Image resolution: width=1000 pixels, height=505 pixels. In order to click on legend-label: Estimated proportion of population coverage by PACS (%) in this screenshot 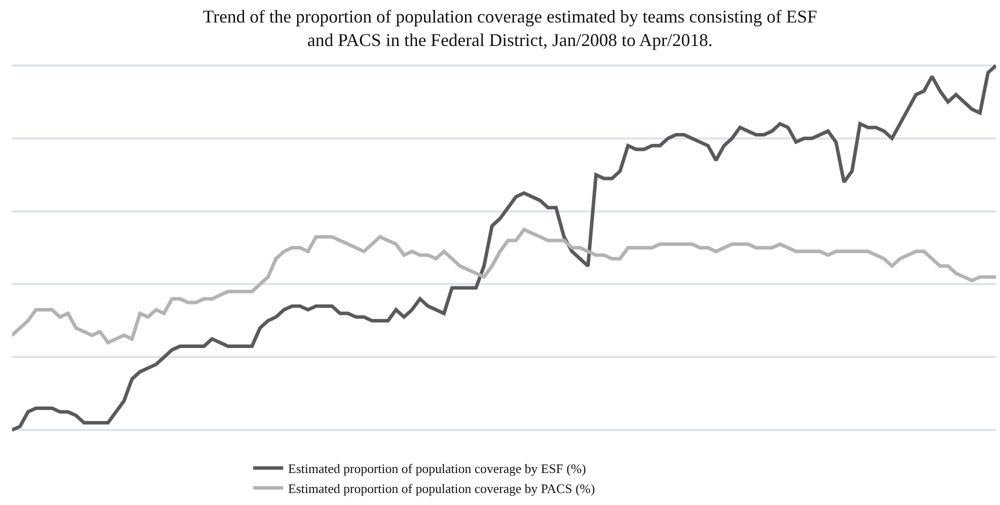, I will do `click(441, 488)`.